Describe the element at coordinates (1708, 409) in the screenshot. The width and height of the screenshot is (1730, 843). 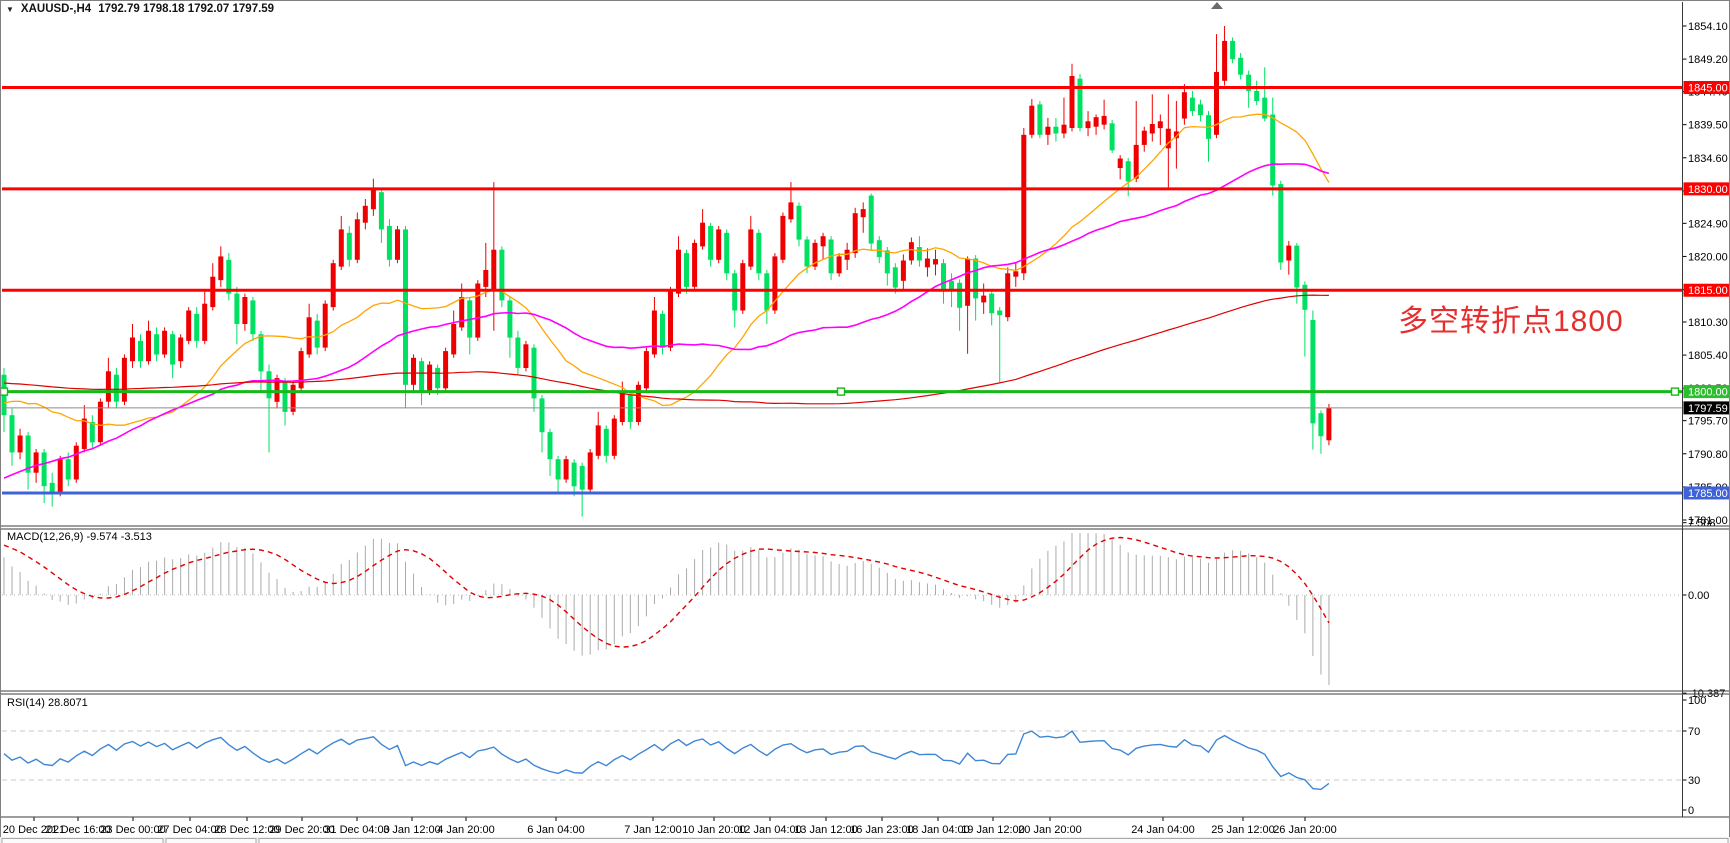
I see `current-price-badge-label: 1797.59` at that location.